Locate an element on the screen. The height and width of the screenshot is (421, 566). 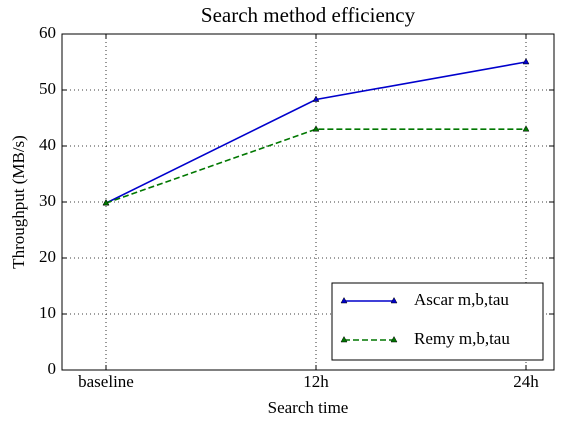
y-tick-label: 50 is located at coordinates (47, 88).